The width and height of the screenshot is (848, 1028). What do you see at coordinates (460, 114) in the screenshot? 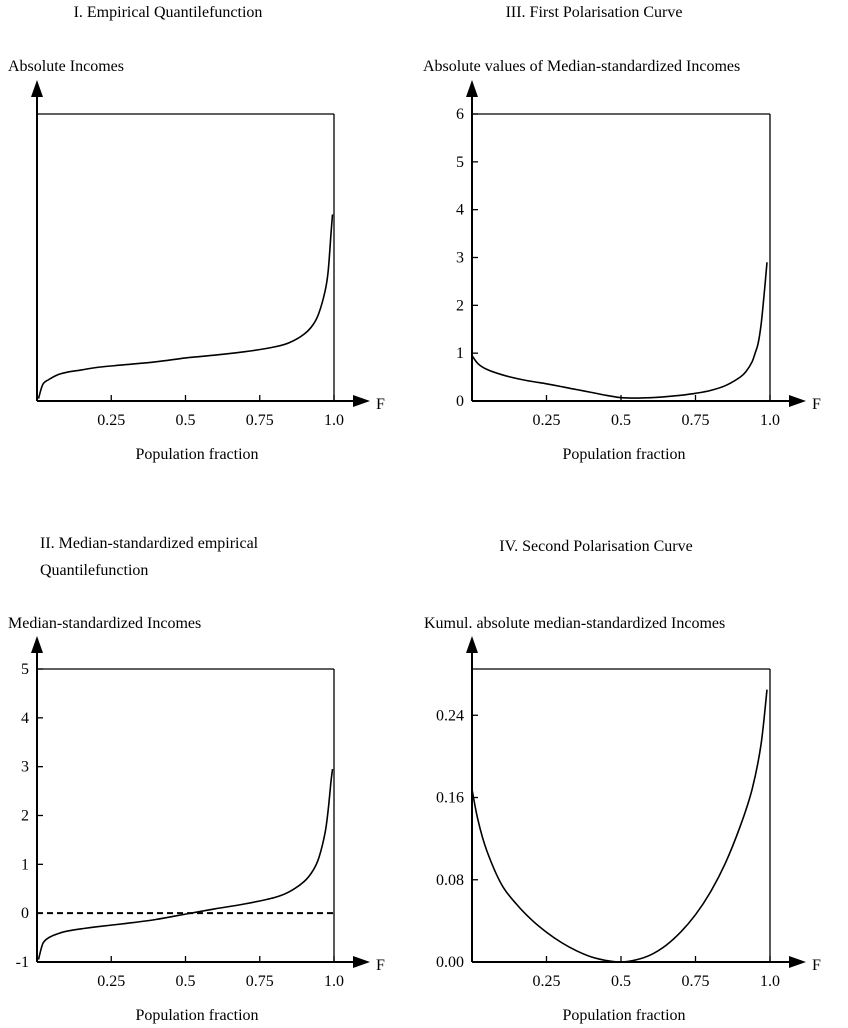
I see `y-tick-label: 6` at bounding box center [460, 114].